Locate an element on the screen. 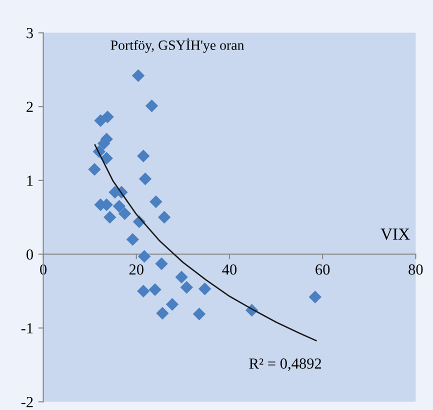  y-tick-label: -2 is located at coordinates (27, 402).